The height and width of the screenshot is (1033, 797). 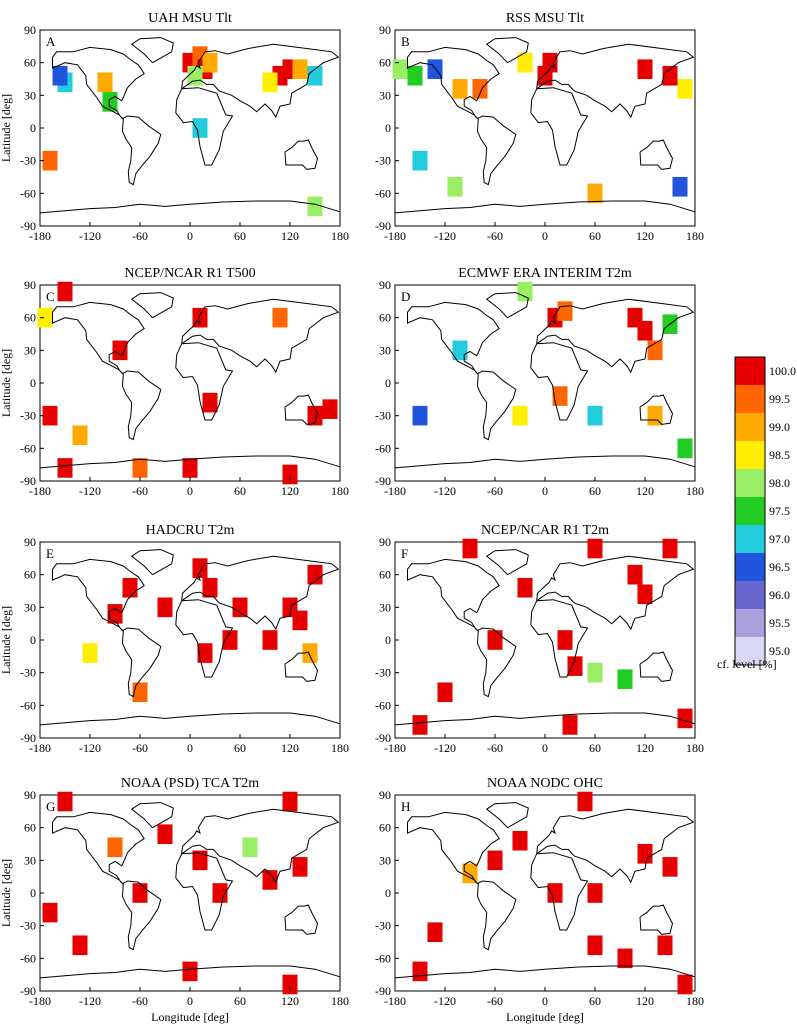 What do you see at coordinates (50, 806) in the screenshot?
I see `panel-letter: G` at bounding box center [50, 806].